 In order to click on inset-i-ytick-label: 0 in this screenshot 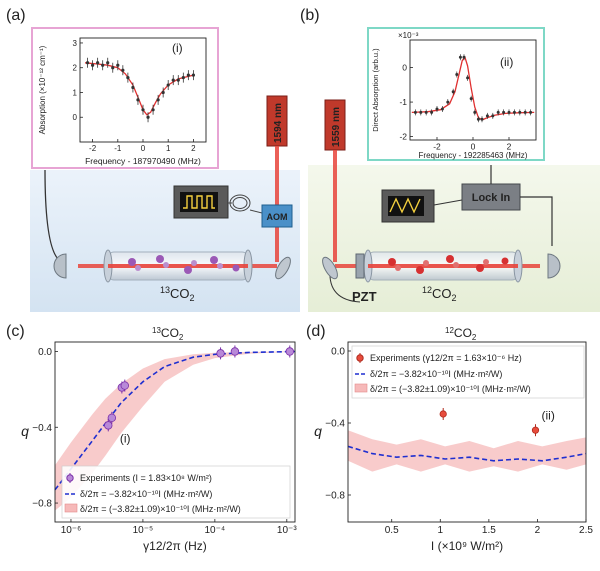, I will do `click(75, 117)`.